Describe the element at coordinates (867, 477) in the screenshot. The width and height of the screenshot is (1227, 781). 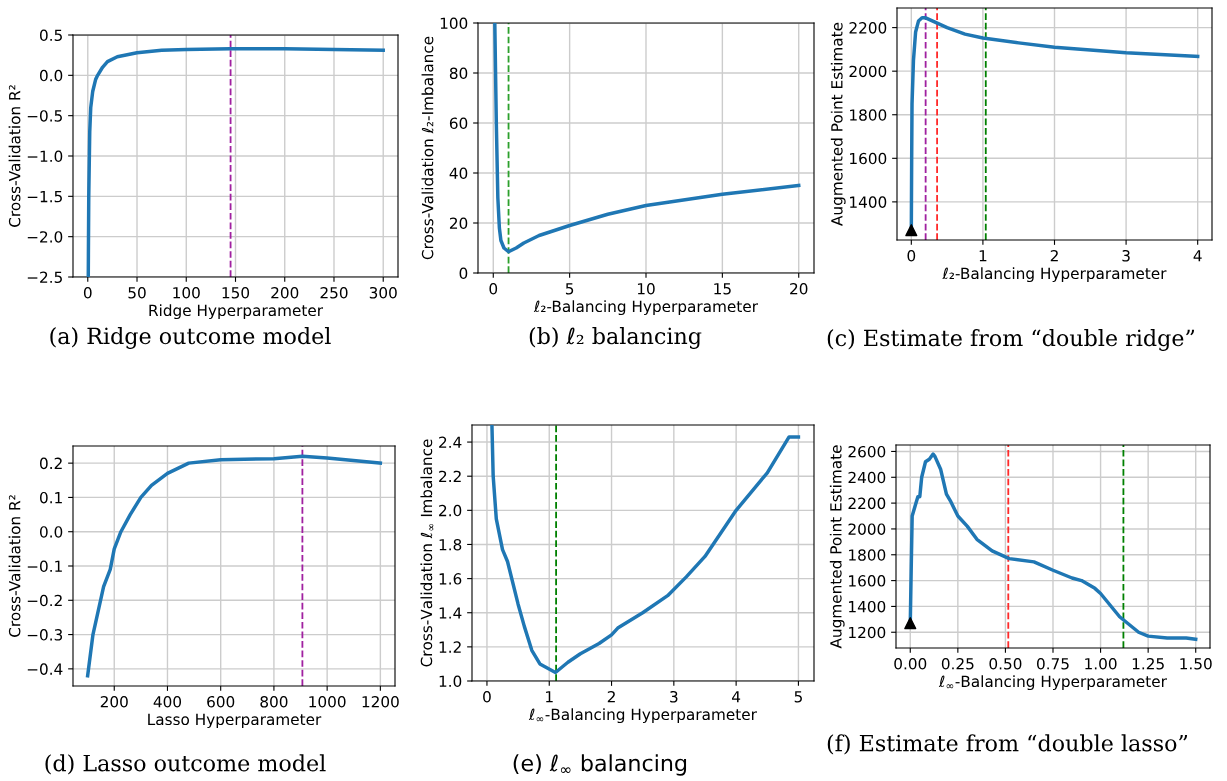
I see `y-tick-label: 2400` at that location.